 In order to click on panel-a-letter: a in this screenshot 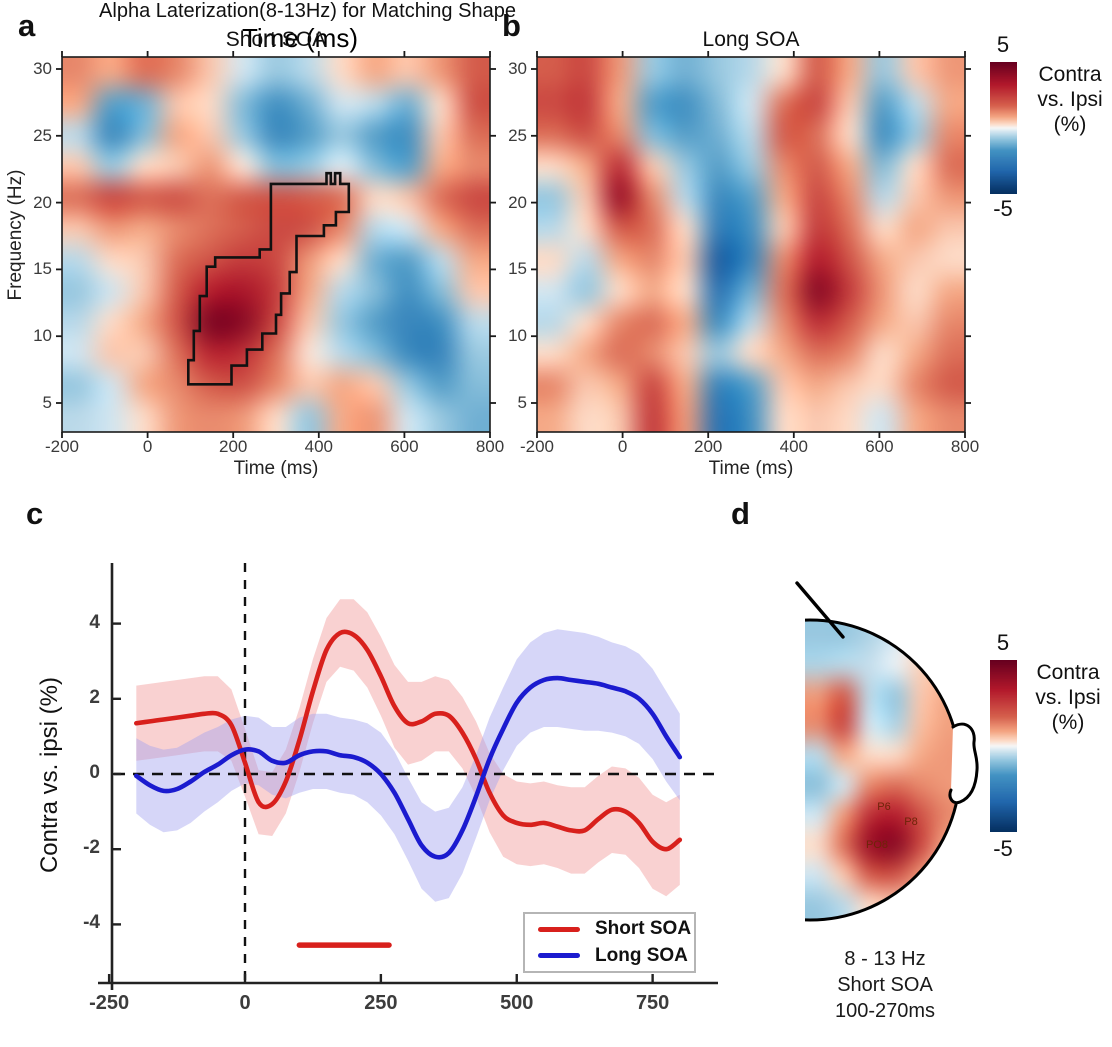, I will do `click(27, 25)`.